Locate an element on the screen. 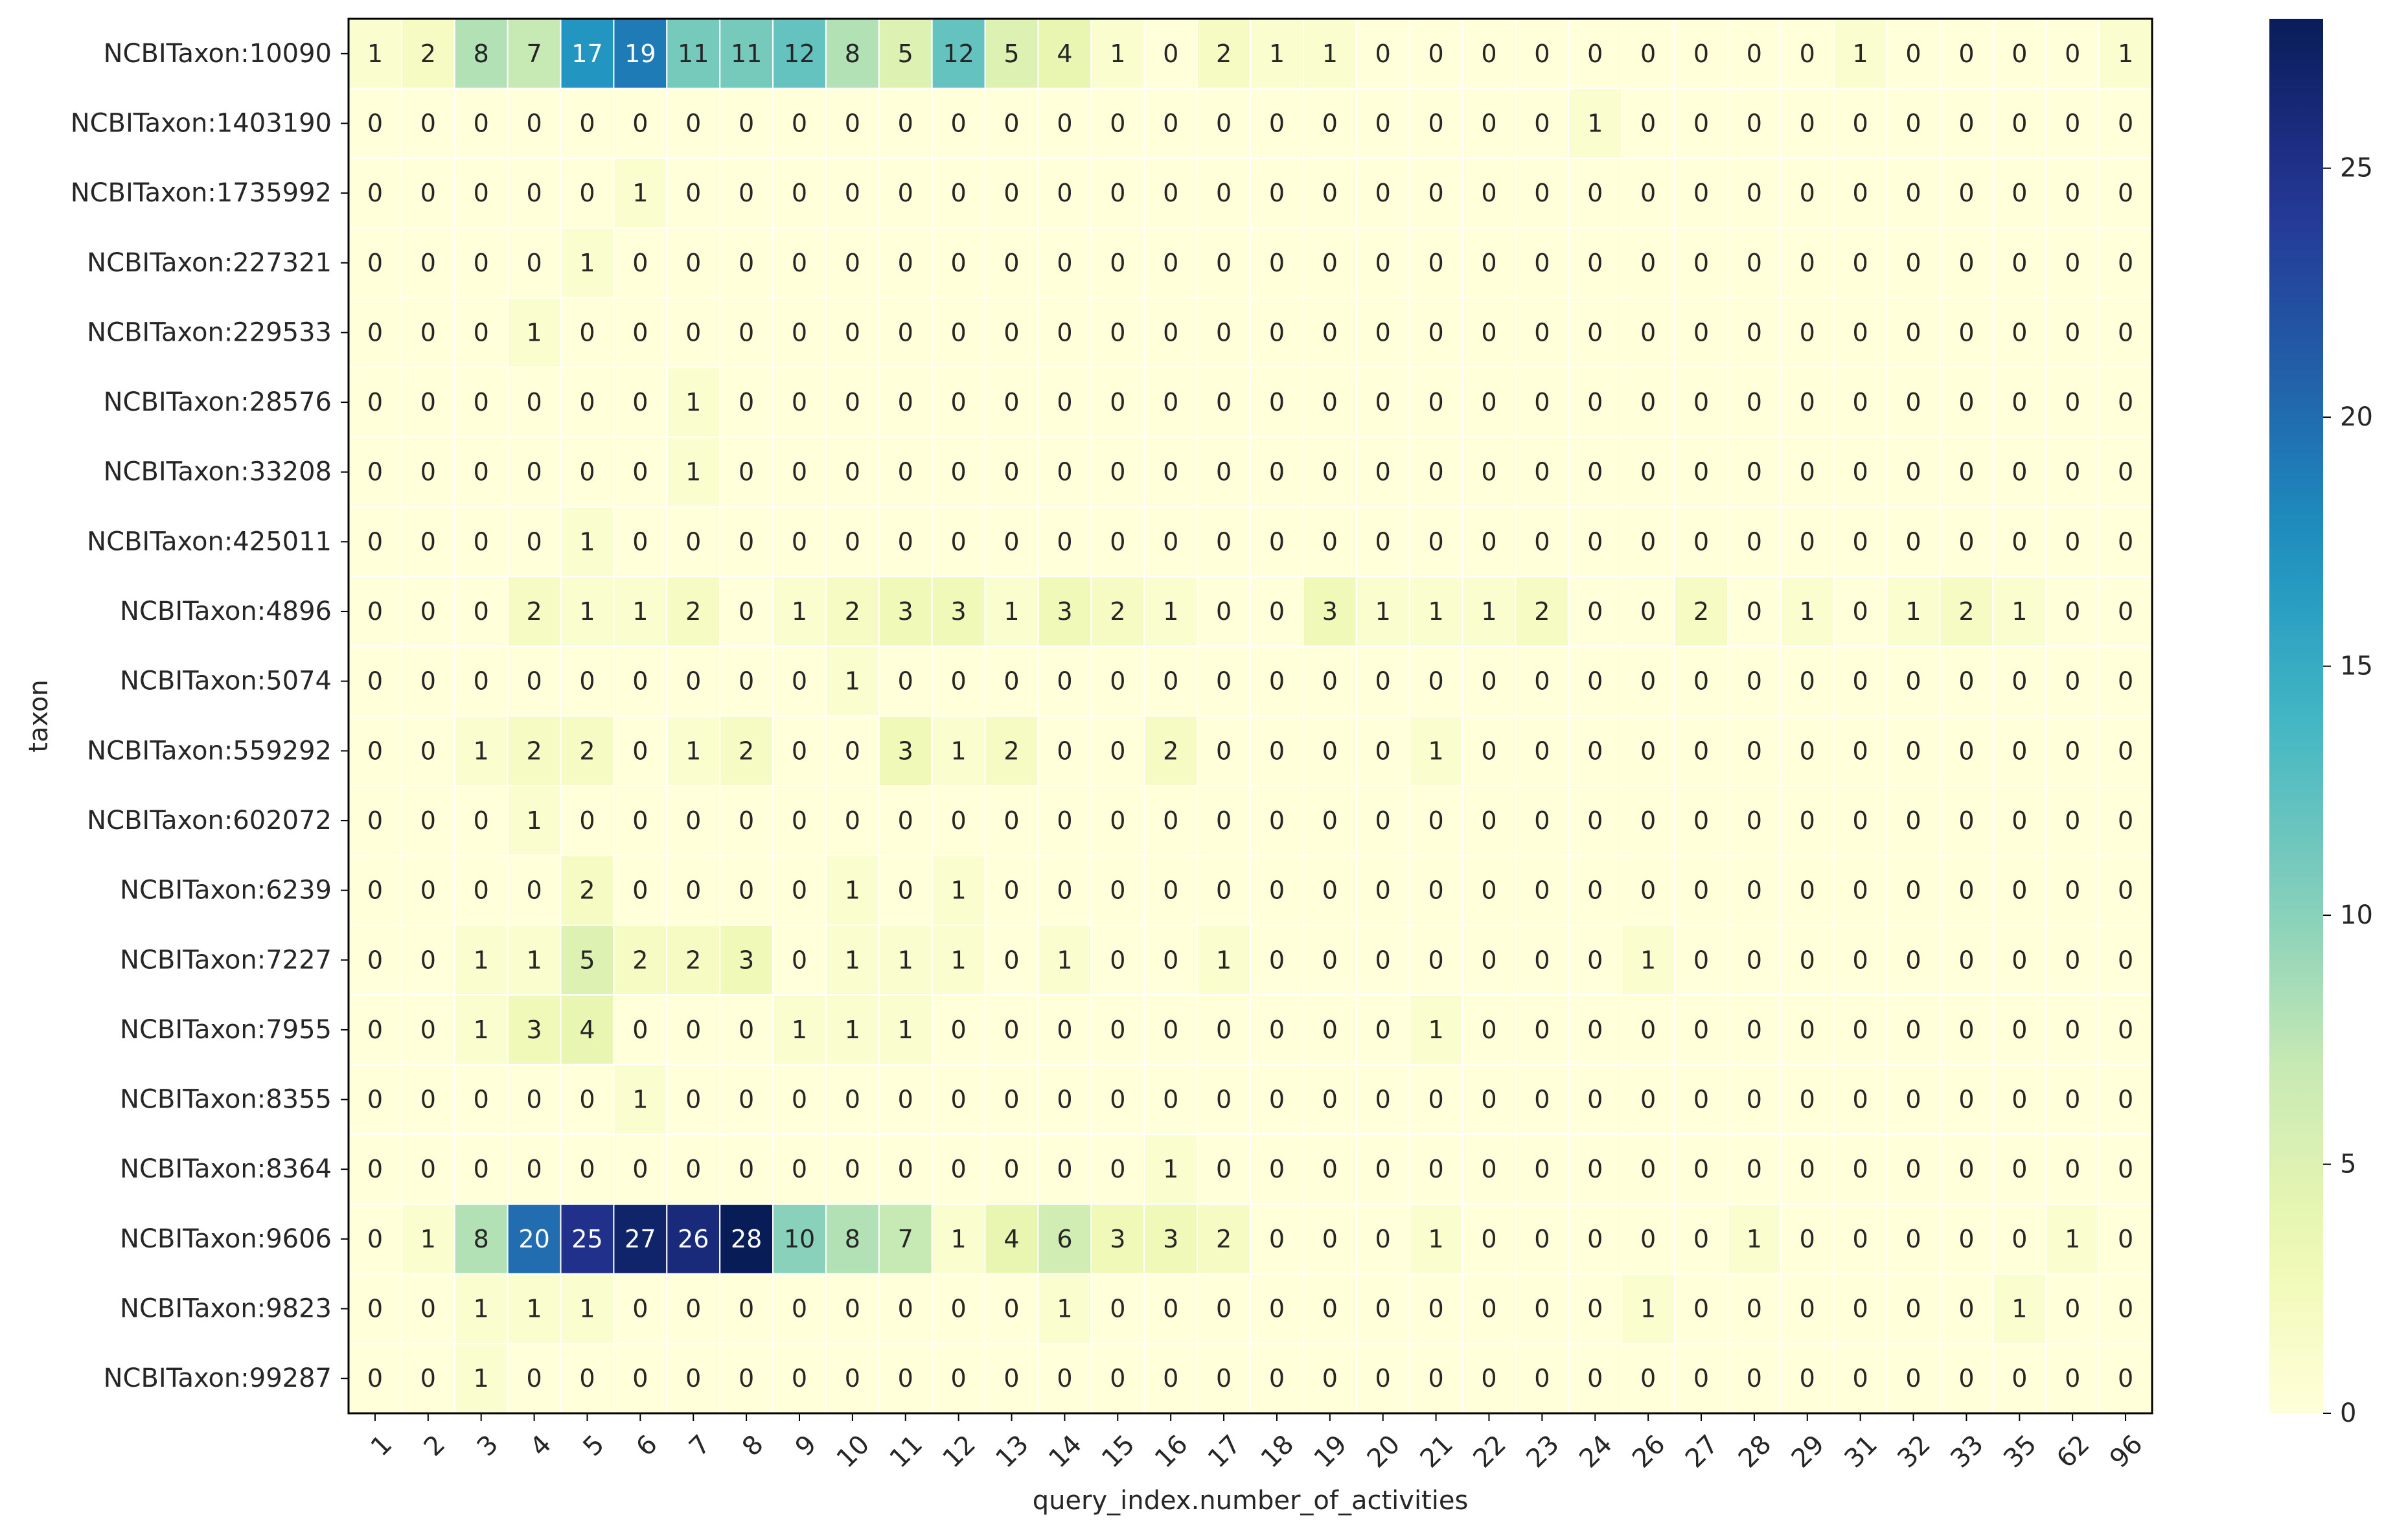  y-tick-label: NCBITaxon:33208 is located at coordinates (218, 472).